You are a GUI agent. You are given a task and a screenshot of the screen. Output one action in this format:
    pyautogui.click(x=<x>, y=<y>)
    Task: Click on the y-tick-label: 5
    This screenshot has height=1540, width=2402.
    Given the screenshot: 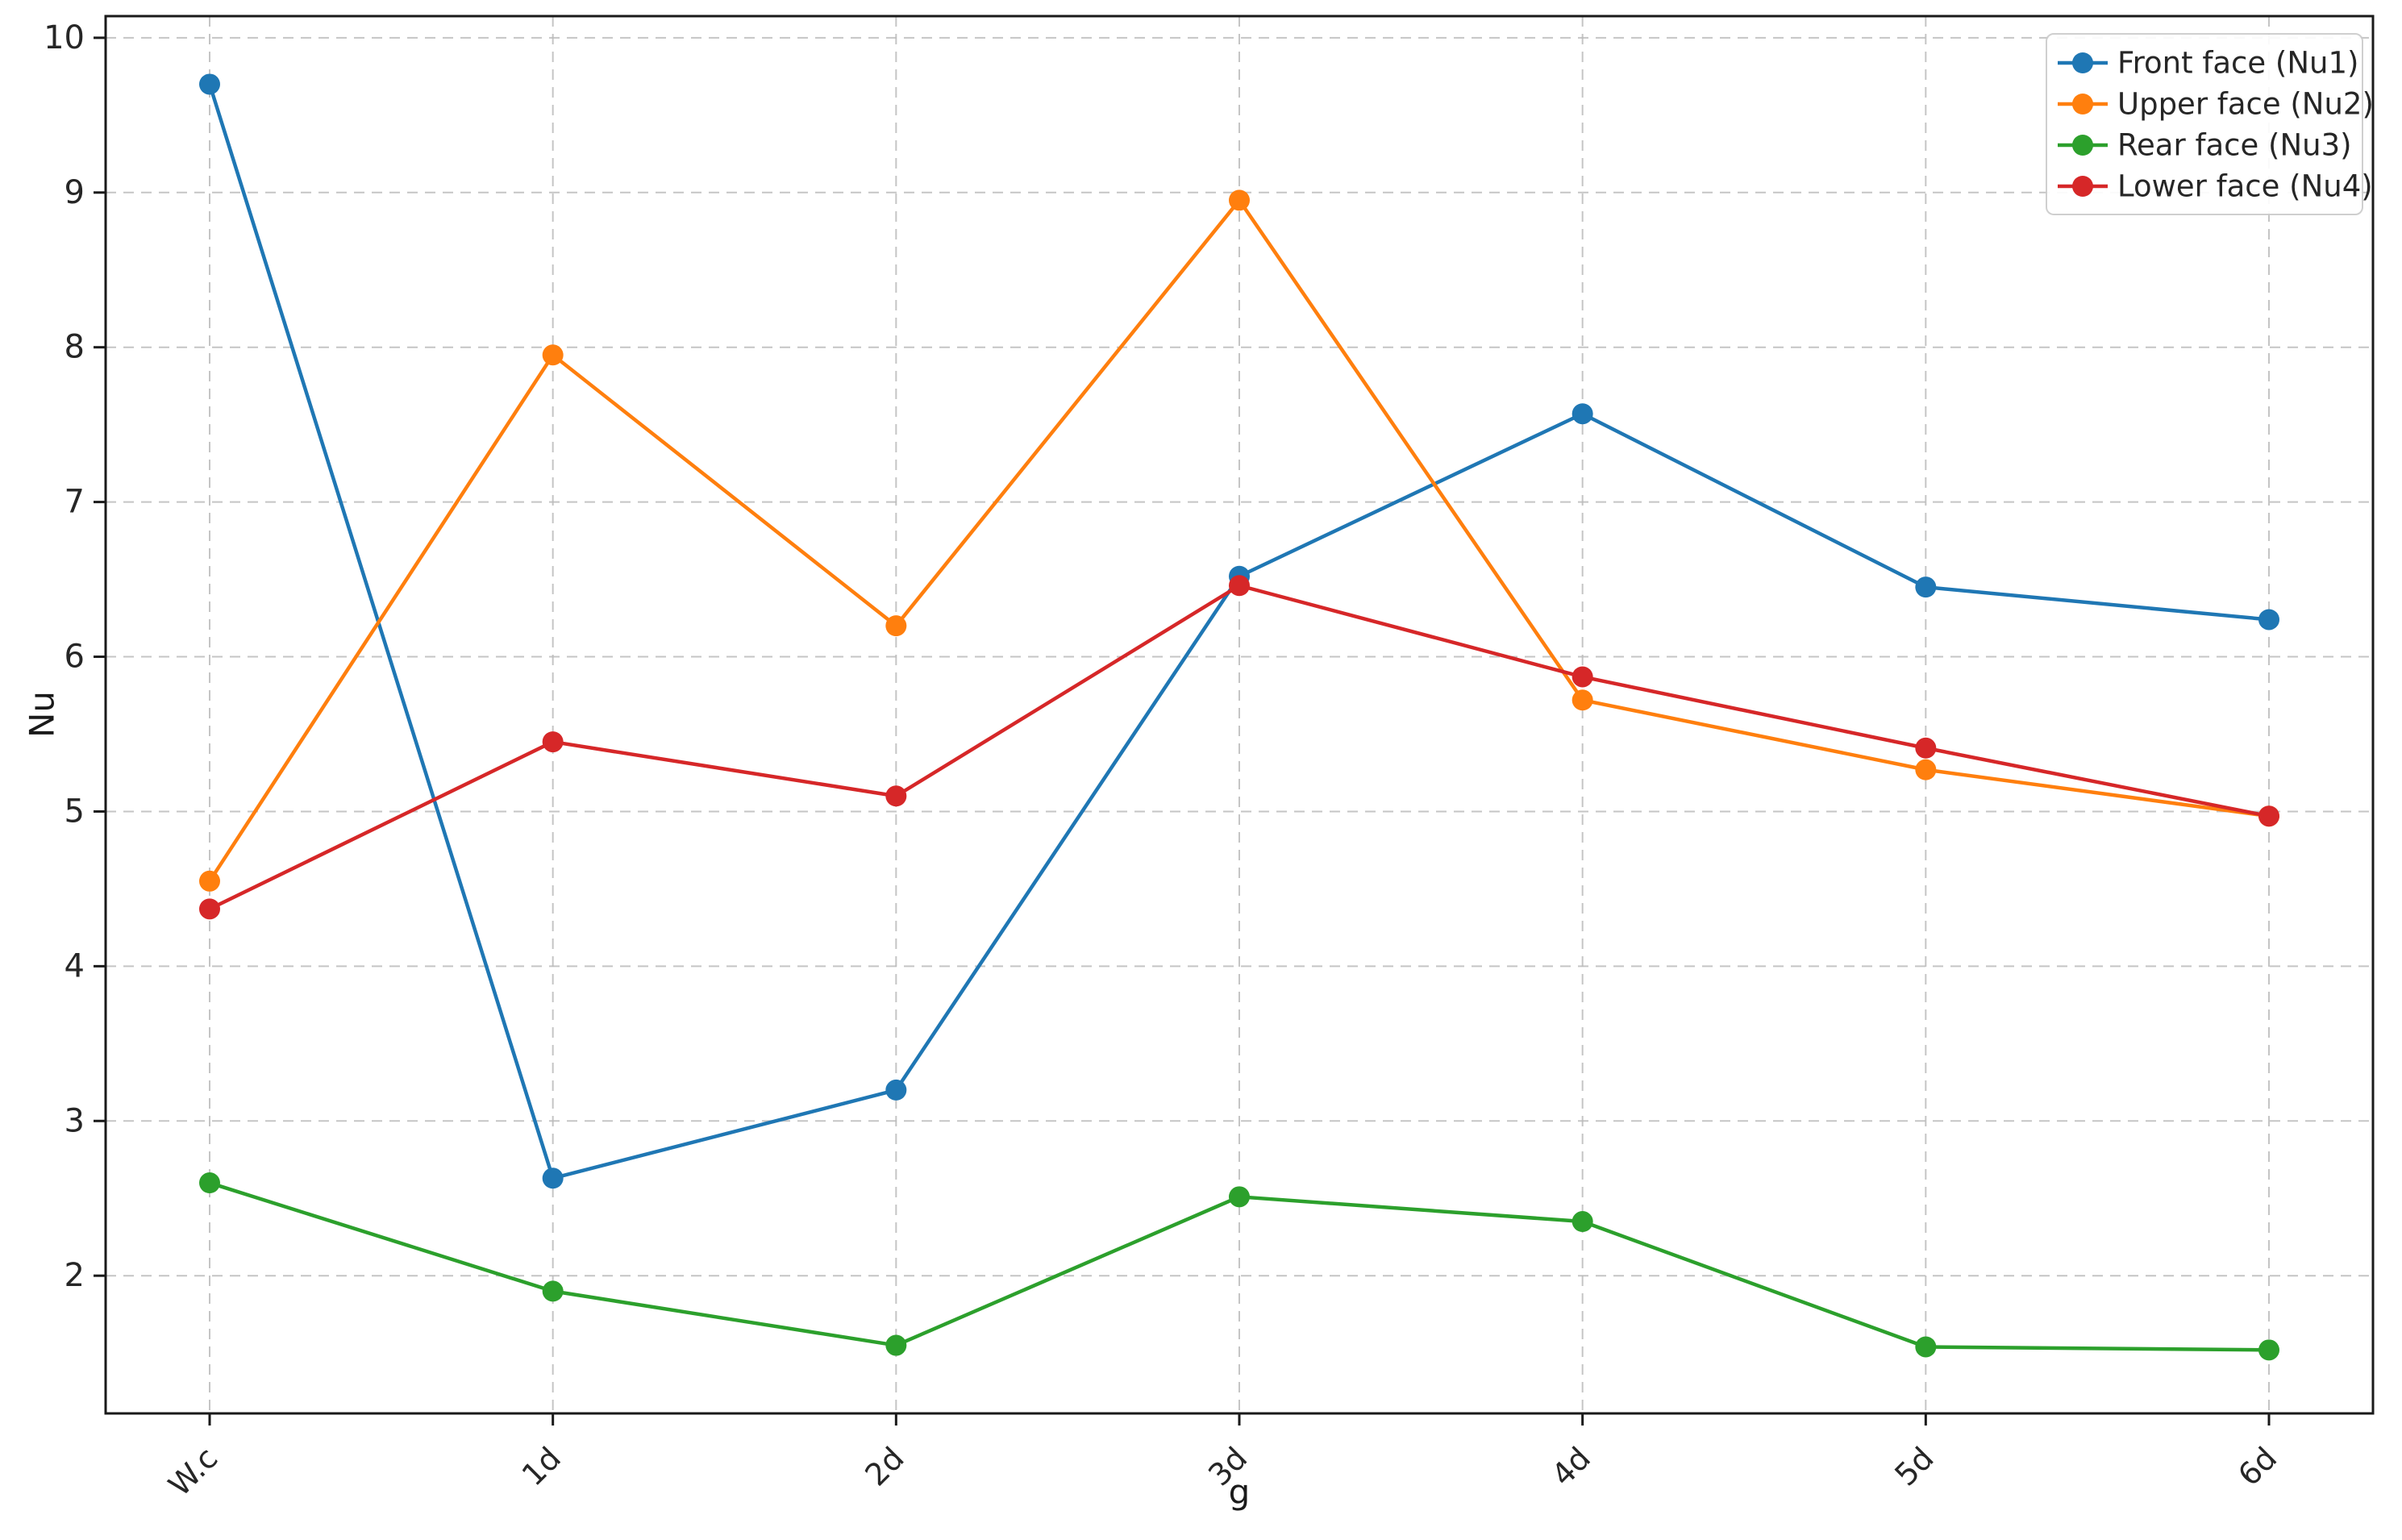 What is the action you would take?
    pyautogui.click(x=75, y=811)
    